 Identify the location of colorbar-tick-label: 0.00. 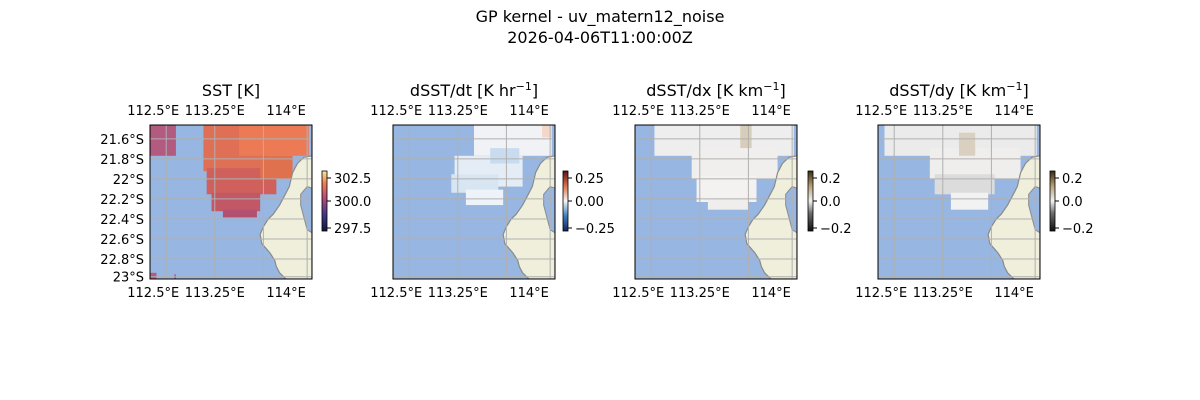
(589, 202).